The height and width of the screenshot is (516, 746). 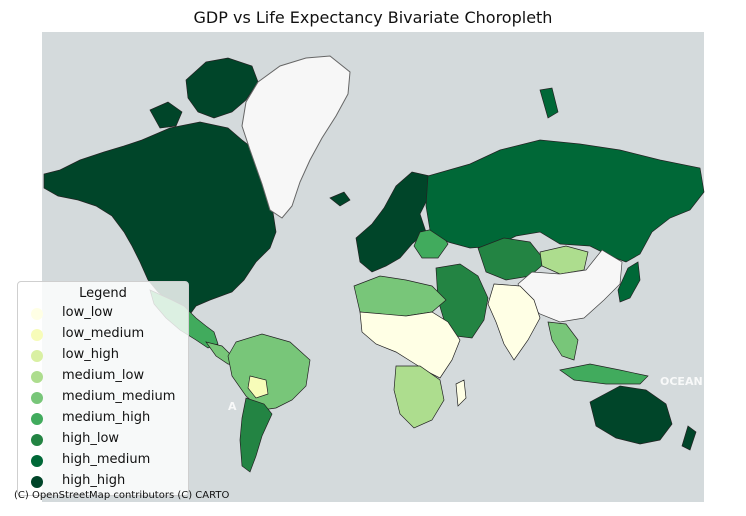 What do you see at coordinates (681, 381) in the screenshot?
I see `ocean-label: OCEAN` at bounding box center [681, 381].